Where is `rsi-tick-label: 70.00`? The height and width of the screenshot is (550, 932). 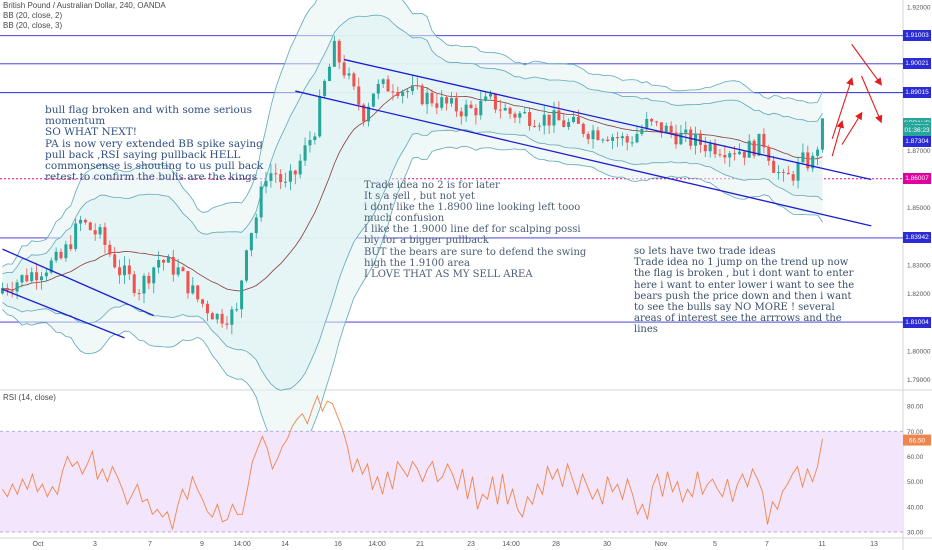 rsi-tick-label: 70.00 is located at coordinates (915, 432).